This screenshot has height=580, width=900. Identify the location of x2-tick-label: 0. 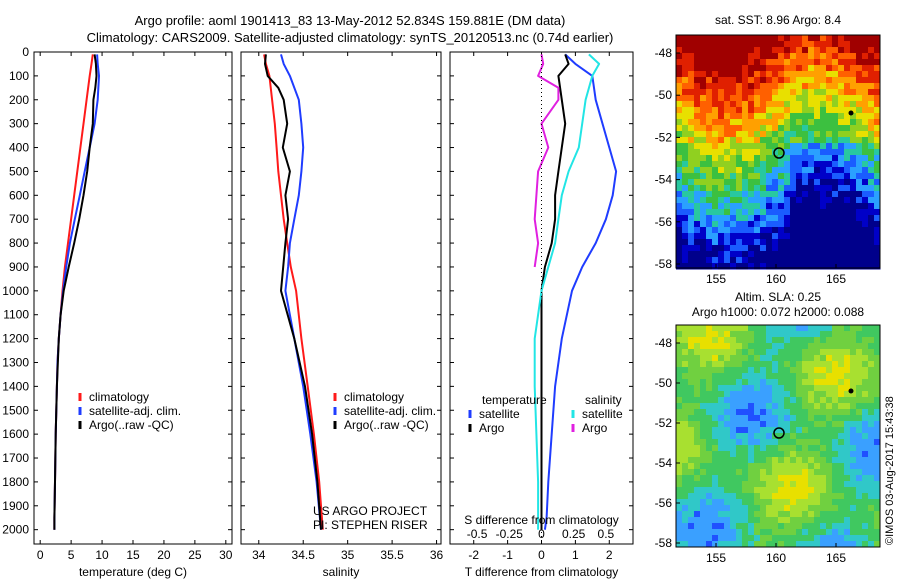
(541, 534).